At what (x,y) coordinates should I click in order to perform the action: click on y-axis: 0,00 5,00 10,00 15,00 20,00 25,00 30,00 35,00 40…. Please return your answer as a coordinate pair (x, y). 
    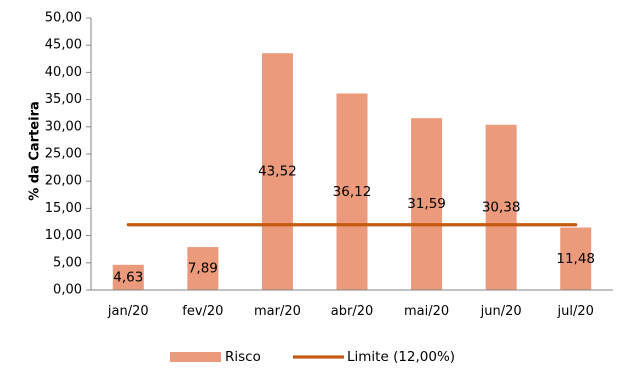
    Looking at the image, I should click on (68, 154).